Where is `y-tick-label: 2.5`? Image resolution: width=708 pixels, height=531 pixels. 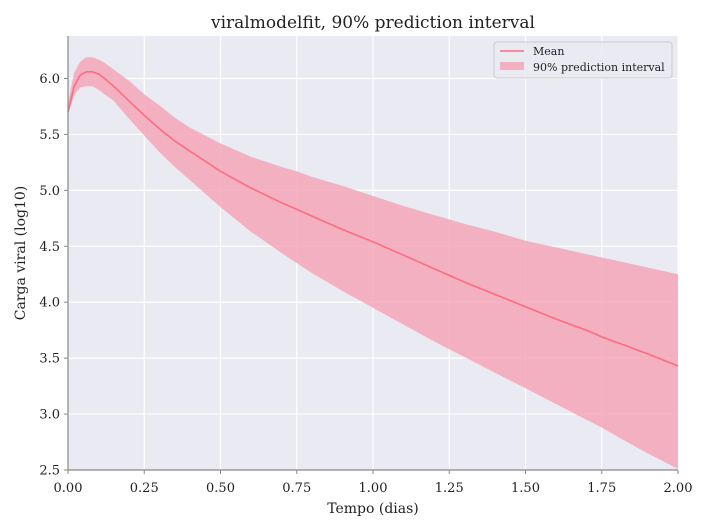 y-tick-label: 2.5 is located at coordinates (49, 471).